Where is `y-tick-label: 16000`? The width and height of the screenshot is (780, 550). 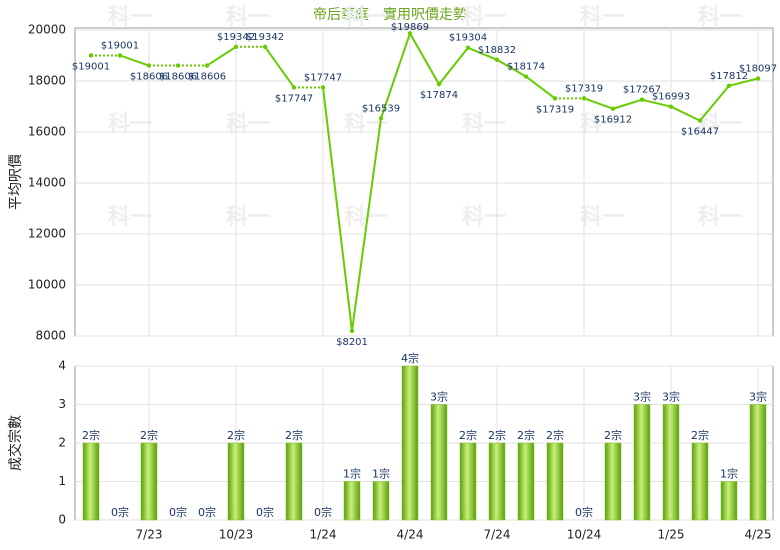
y-tick-label: 16000 is located at coordinates (47, 132).